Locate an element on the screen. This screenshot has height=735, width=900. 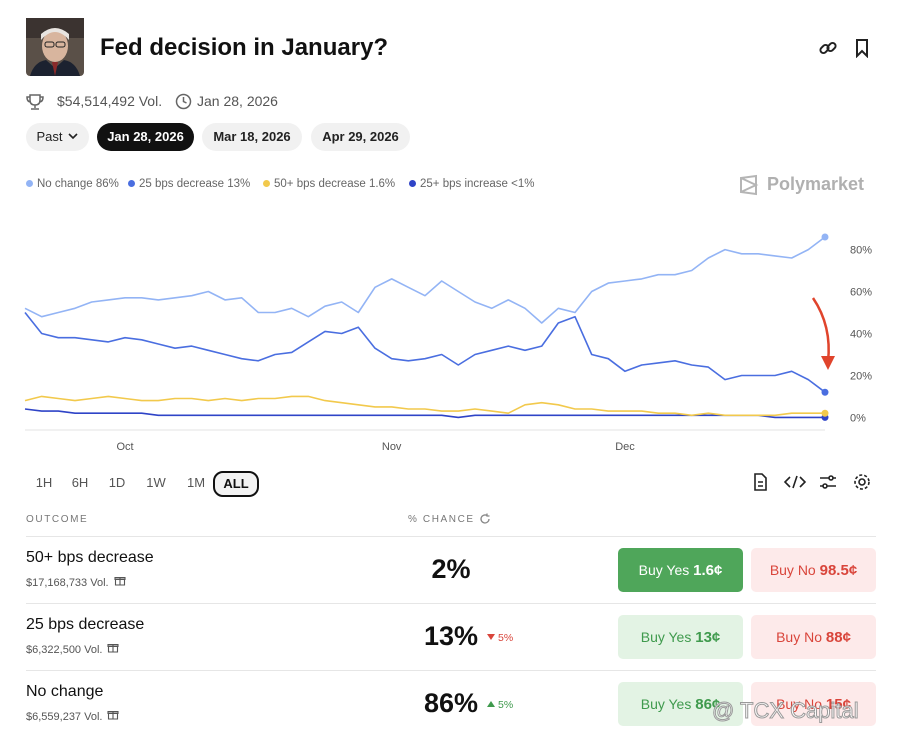
chance-header: % CHANCE is located at coordinates (441, 519).